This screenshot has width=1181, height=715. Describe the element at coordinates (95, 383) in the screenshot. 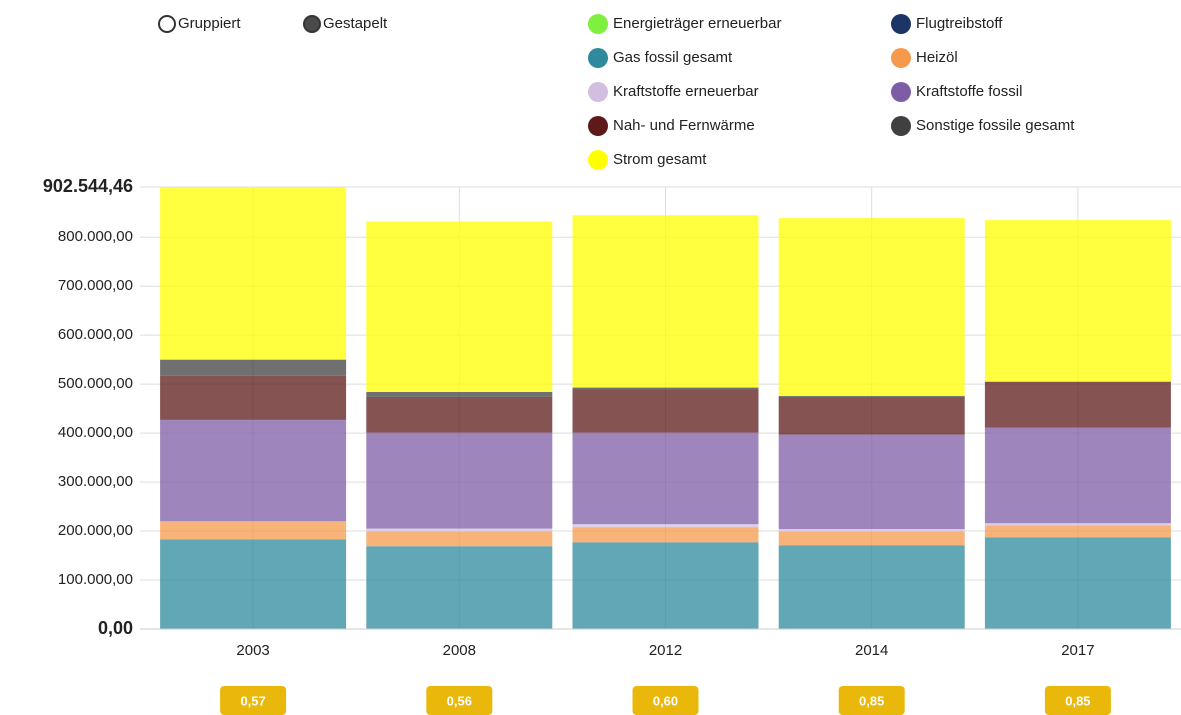

I see `y-tick-label: 500.000,00` at that location.